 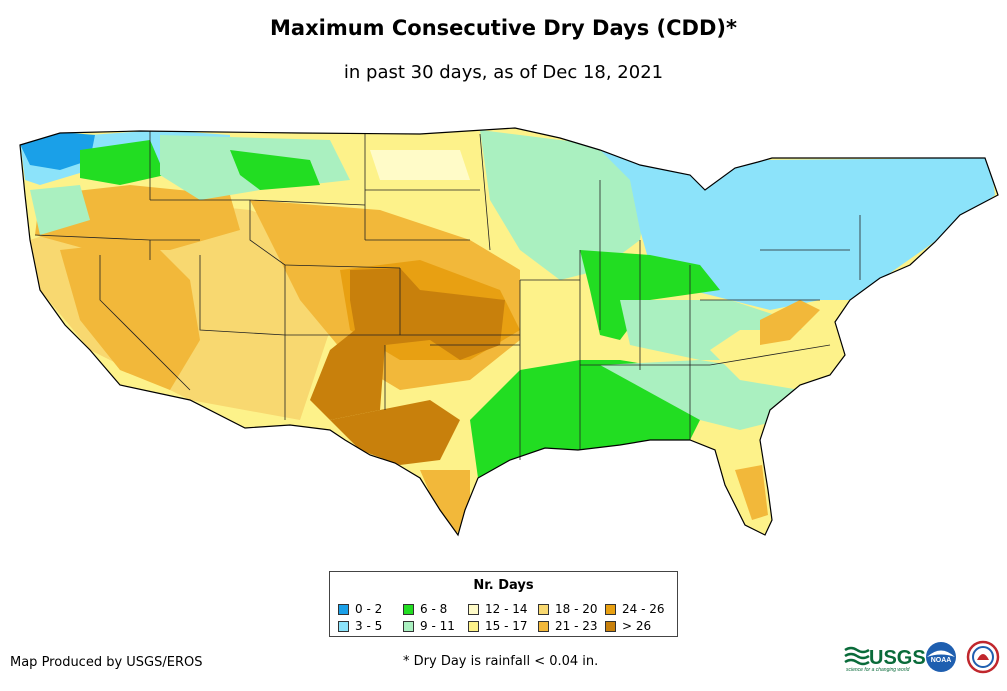 I want to click on legend-item: 12 - 14, so click(x=498, y=609).